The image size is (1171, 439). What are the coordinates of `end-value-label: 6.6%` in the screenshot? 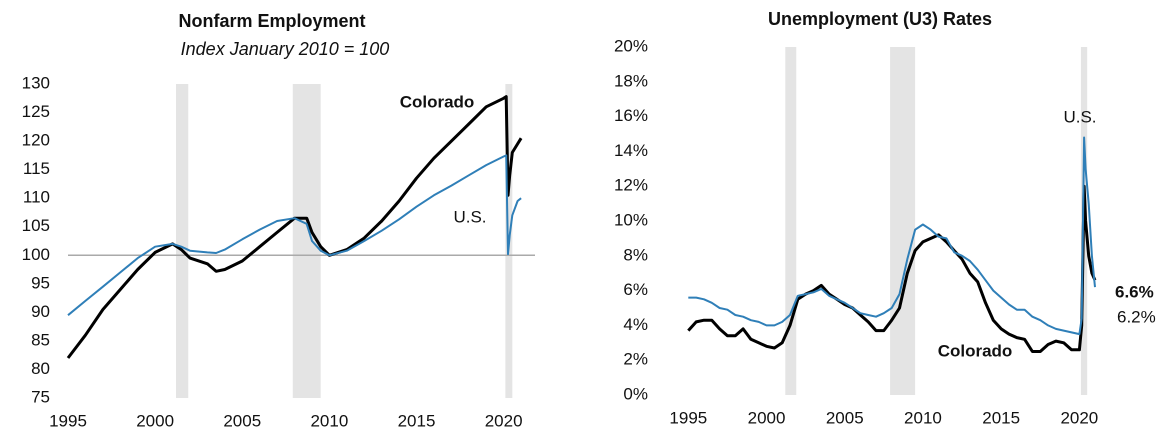 It's located at (1134, 291).